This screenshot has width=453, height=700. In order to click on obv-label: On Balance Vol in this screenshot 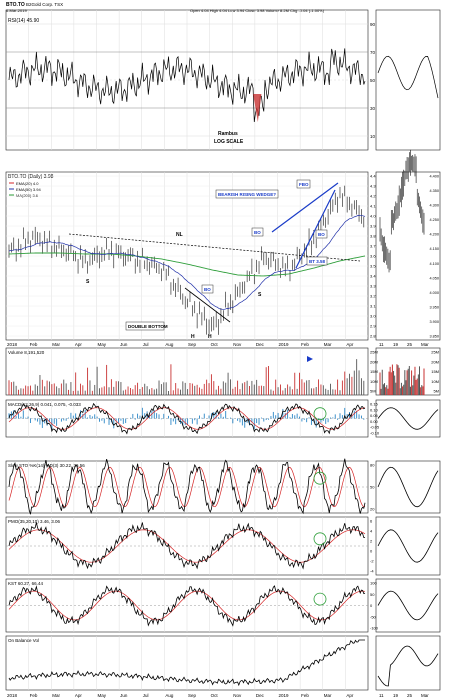, I will do `click(23, 640)`.